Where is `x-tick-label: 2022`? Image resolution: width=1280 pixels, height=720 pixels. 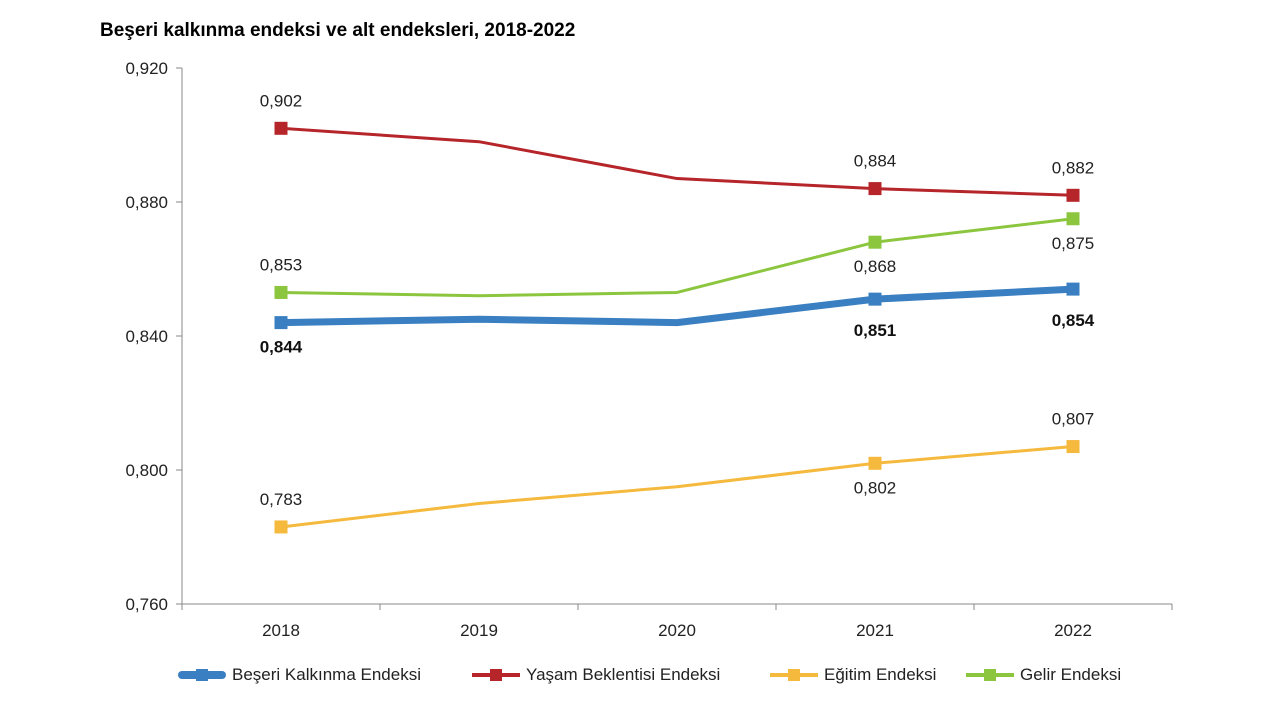
x-tick-label: 2022 is located at coordinates (1073, 630).